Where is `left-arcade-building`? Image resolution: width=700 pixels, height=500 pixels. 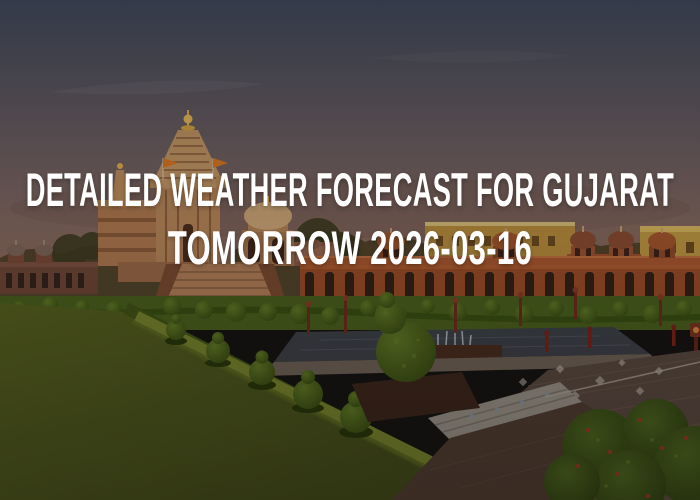
left-arcade-building is located at coordinates (49, 267).